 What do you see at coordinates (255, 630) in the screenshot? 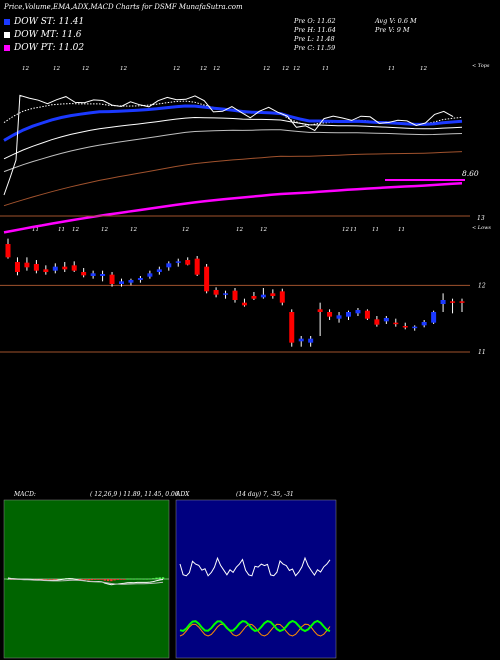
I see `adx-minus-di-line` at bounding box center [255, 630].